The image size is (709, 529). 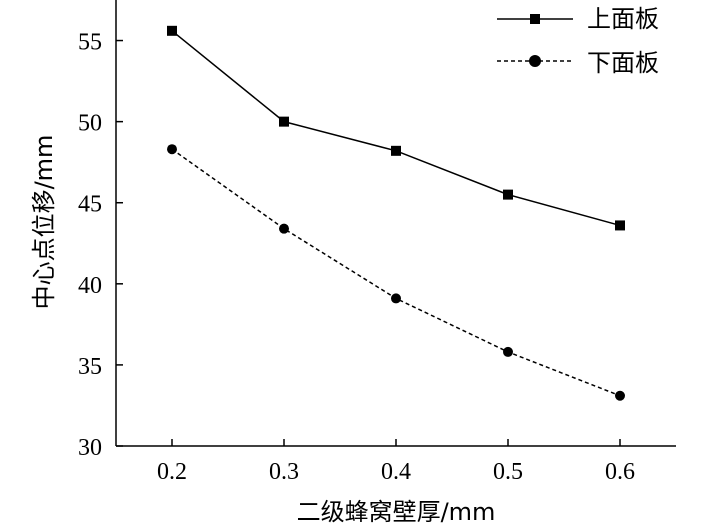 I want to click on x-tick-label: 0.2, so click(x=172, y=472).